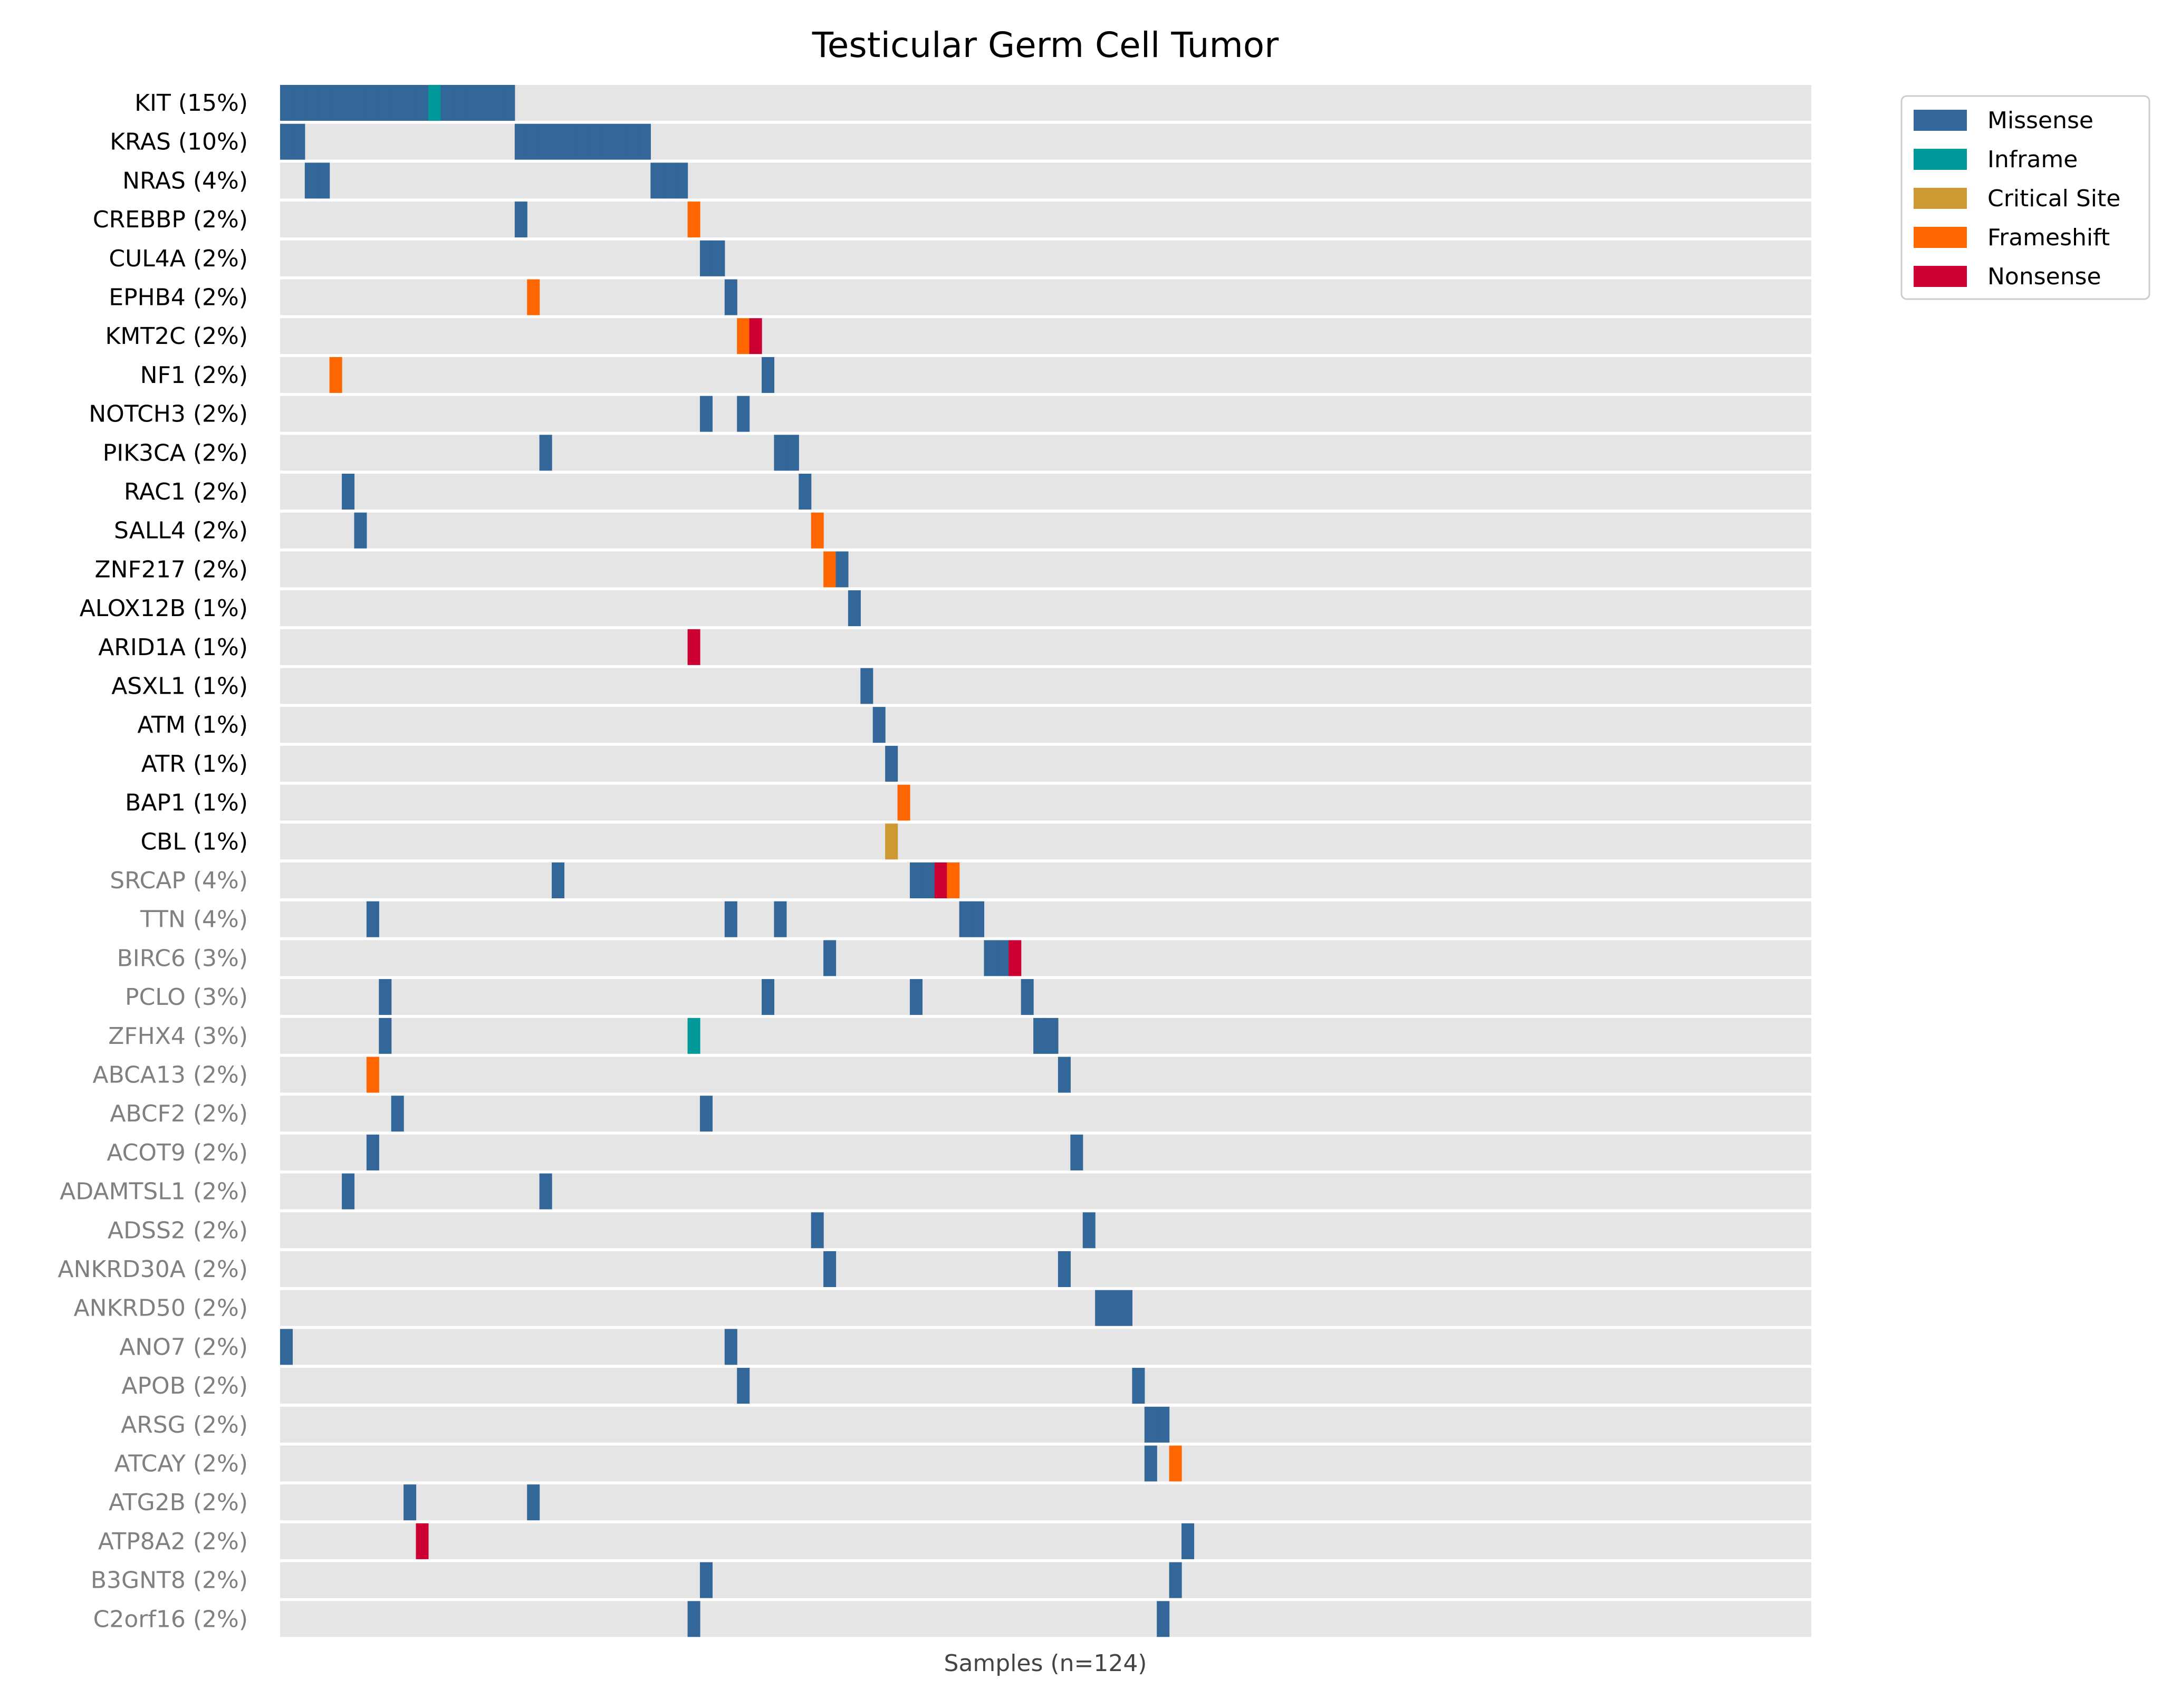 The image size is (2171, 1708). Describe the element at coordinates (173, 647) in the screenshot. I see `gene-label: ARID1A (1%)` at that location.